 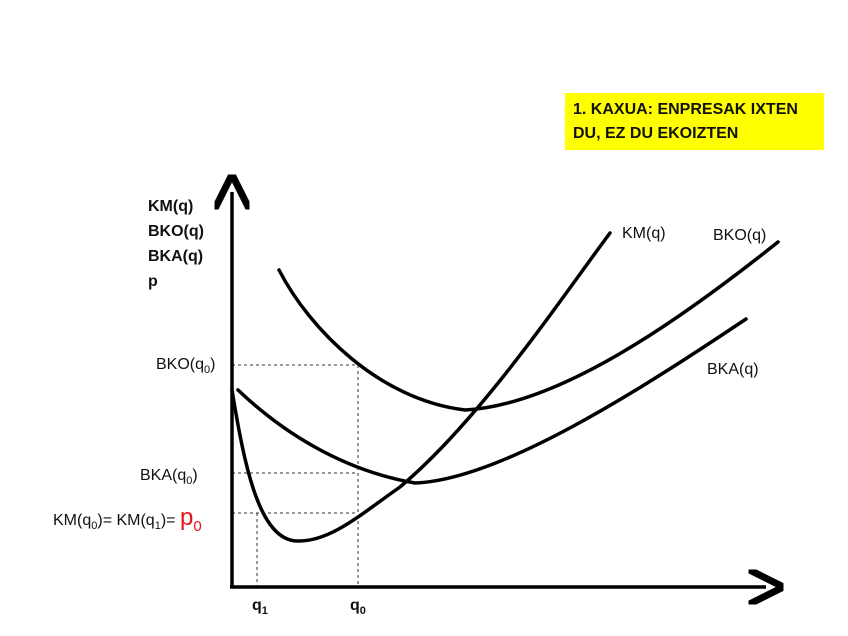 What do you see at coordinates (186, 366) in the screenshot?
I see `bko-q0-label: BKO(q0)` at bounding box center [186, 366].